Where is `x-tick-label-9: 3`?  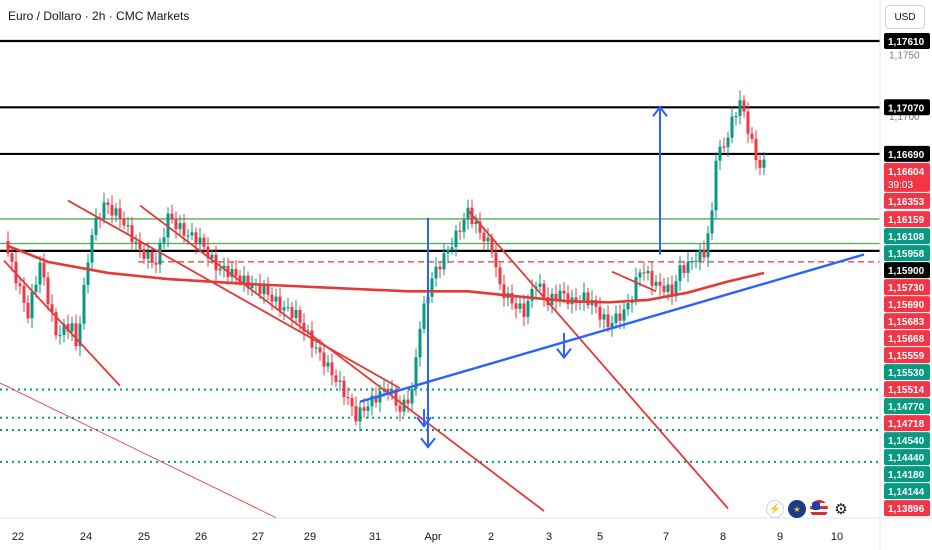
x-tick-label-9: 3 is located at coordinates (549, 537).